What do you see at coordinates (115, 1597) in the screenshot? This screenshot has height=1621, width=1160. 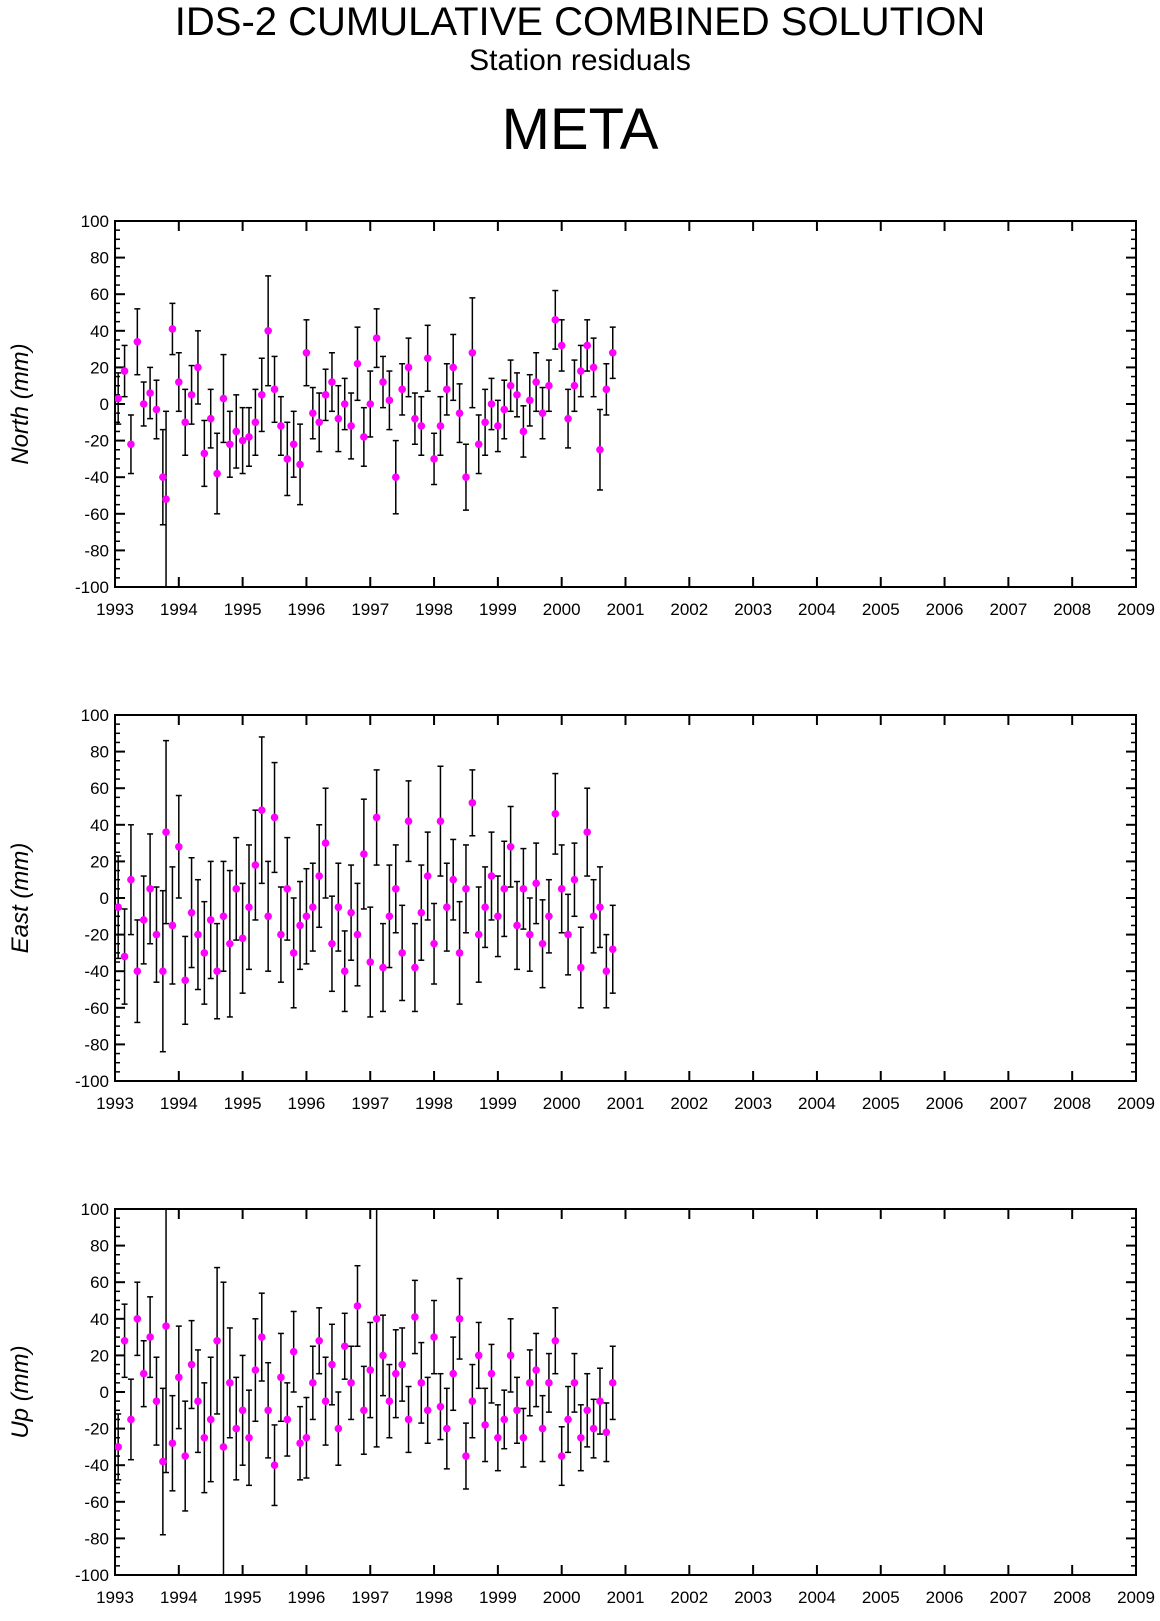 I see `x-tick-label: 1993` at bounding box center [115, 1597].